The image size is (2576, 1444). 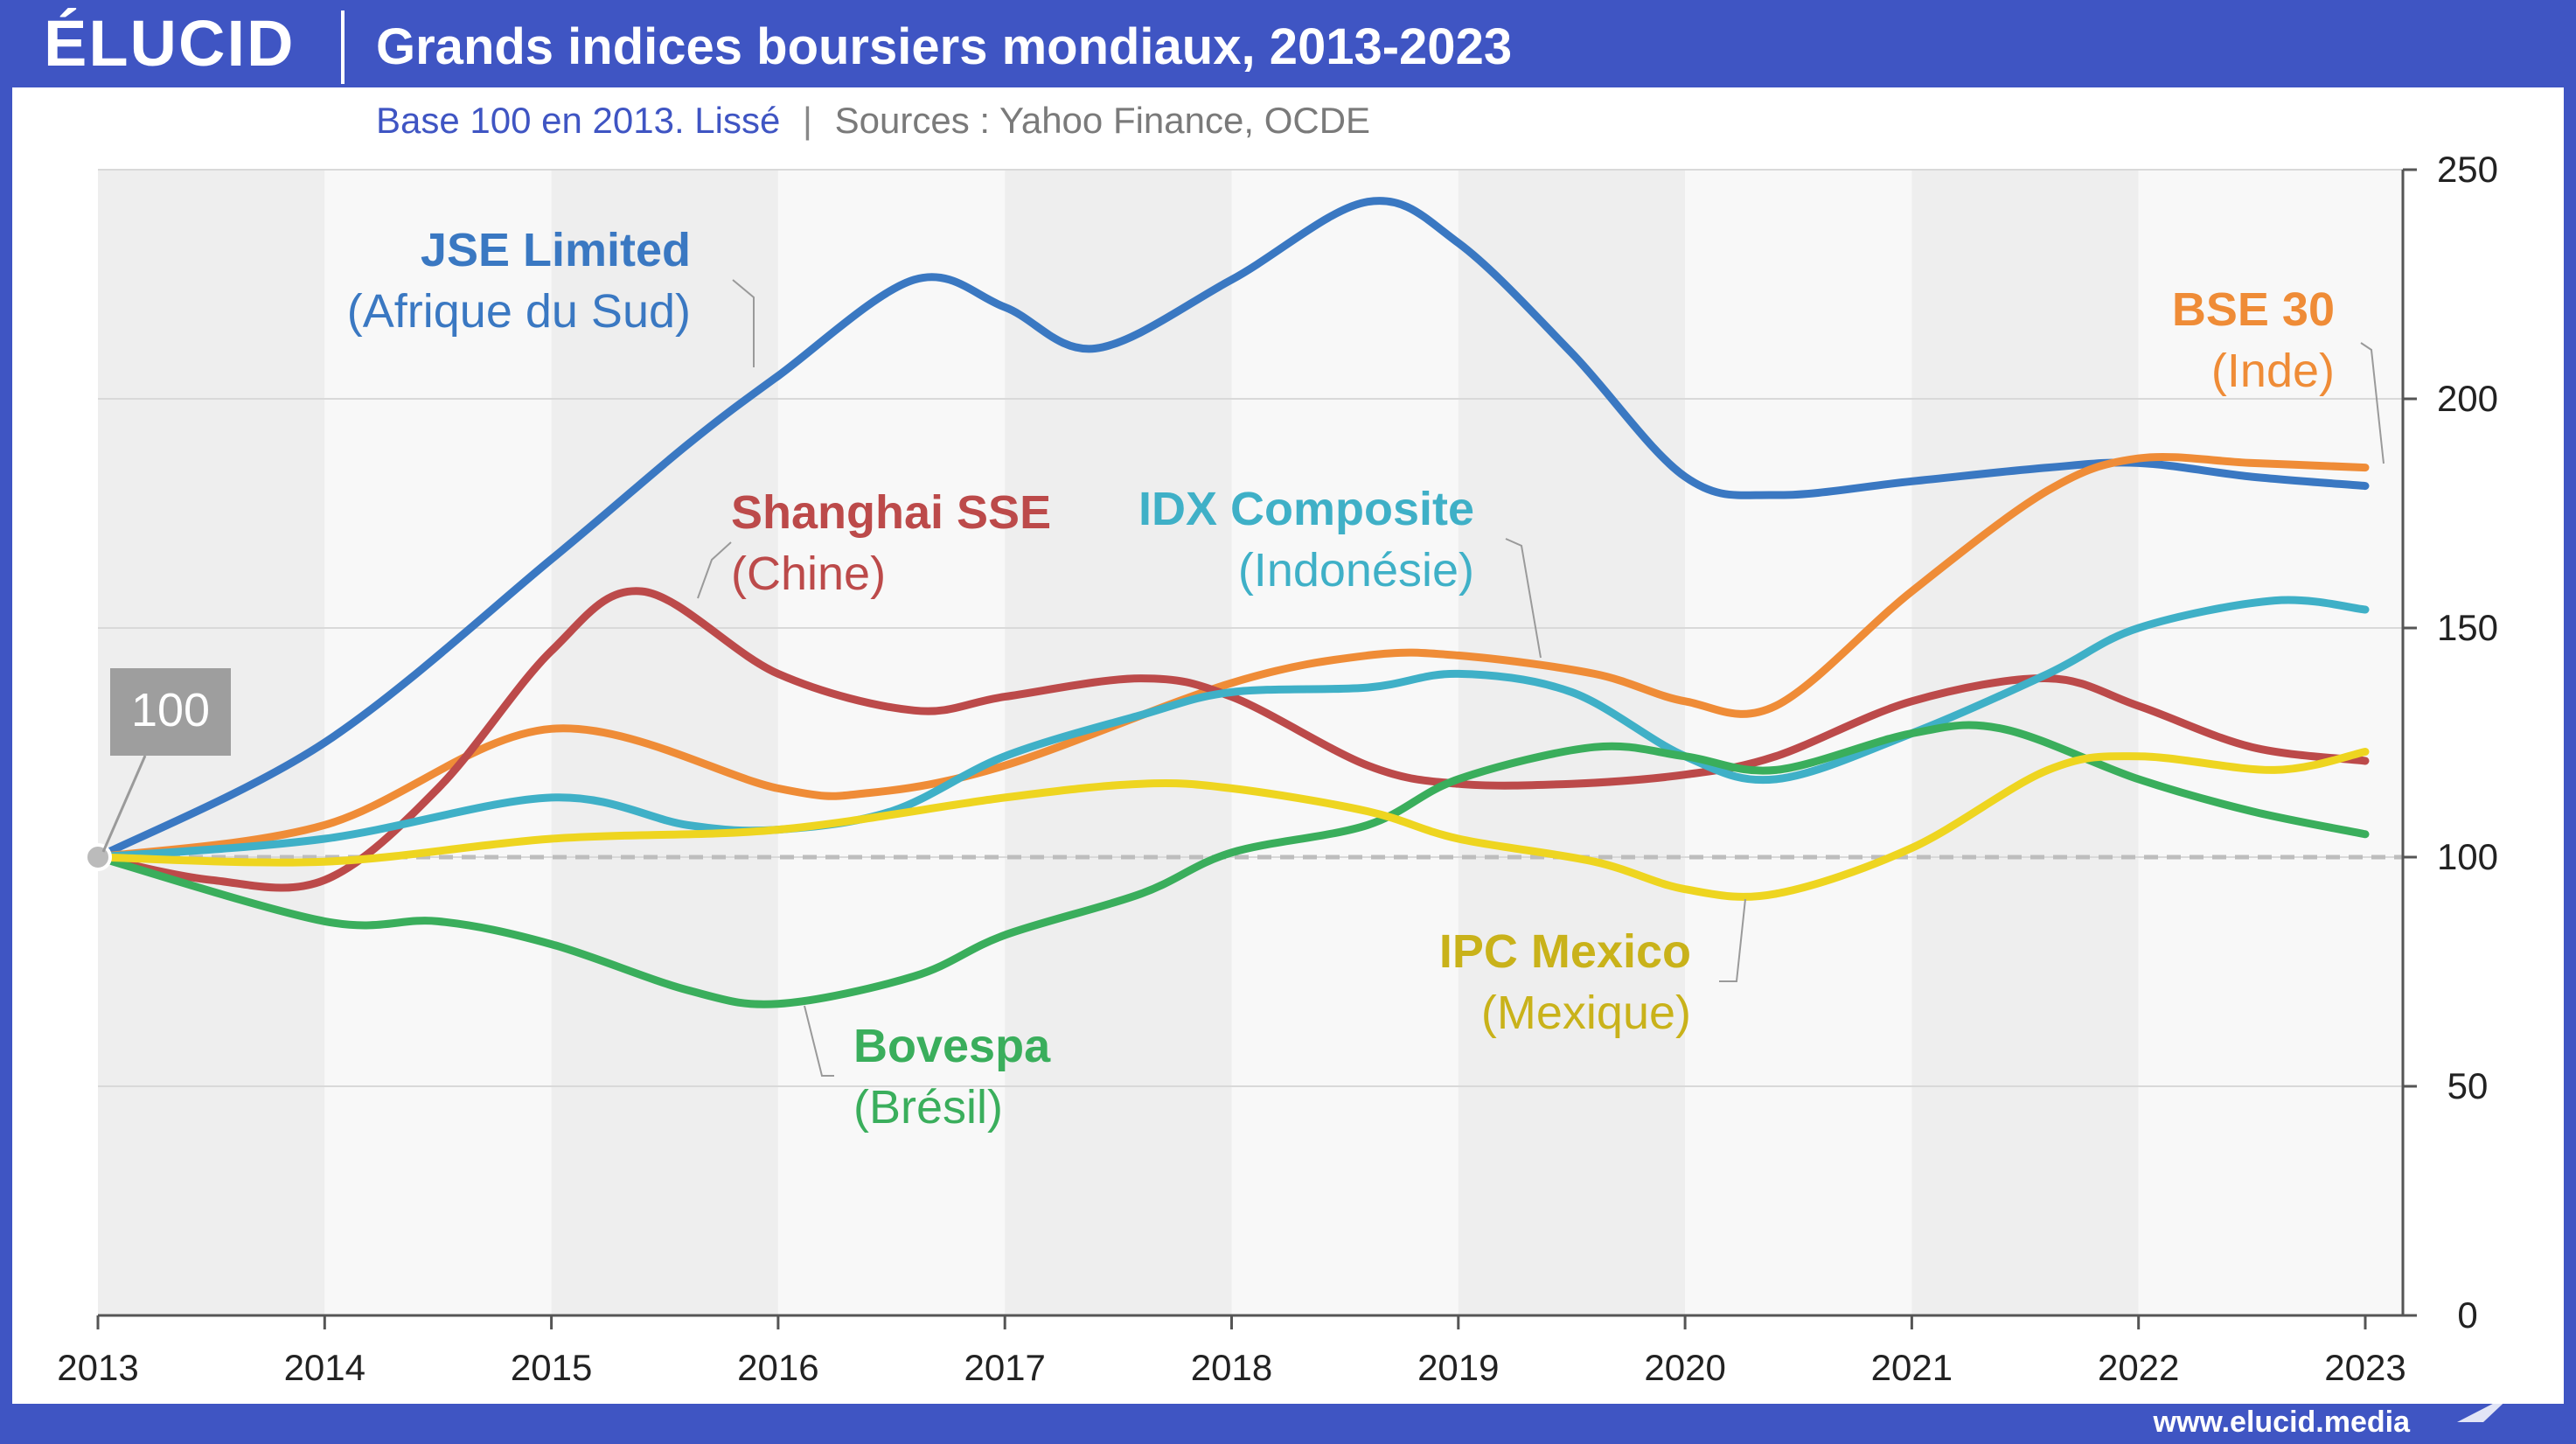 What do you see at coordinates (2468, 1085) in the screenshot?
I see `y-tick-label: 50` at bounding box center [2468, 1085].